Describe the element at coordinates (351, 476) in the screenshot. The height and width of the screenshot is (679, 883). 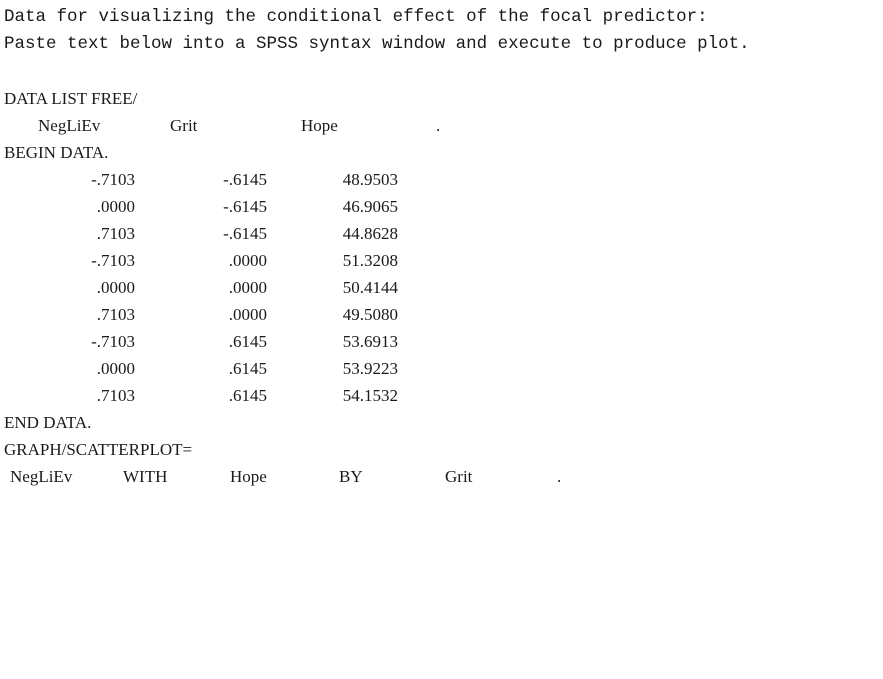
I see `graph-by-keyword: BY` at that location.